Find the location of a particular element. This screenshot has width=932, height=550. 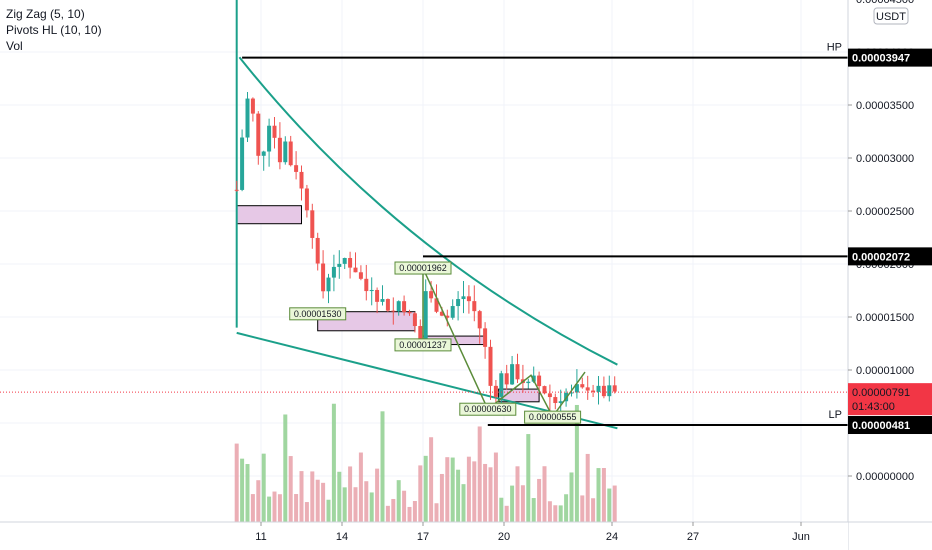

pivot-label-box is located at coordinates (488, 409).